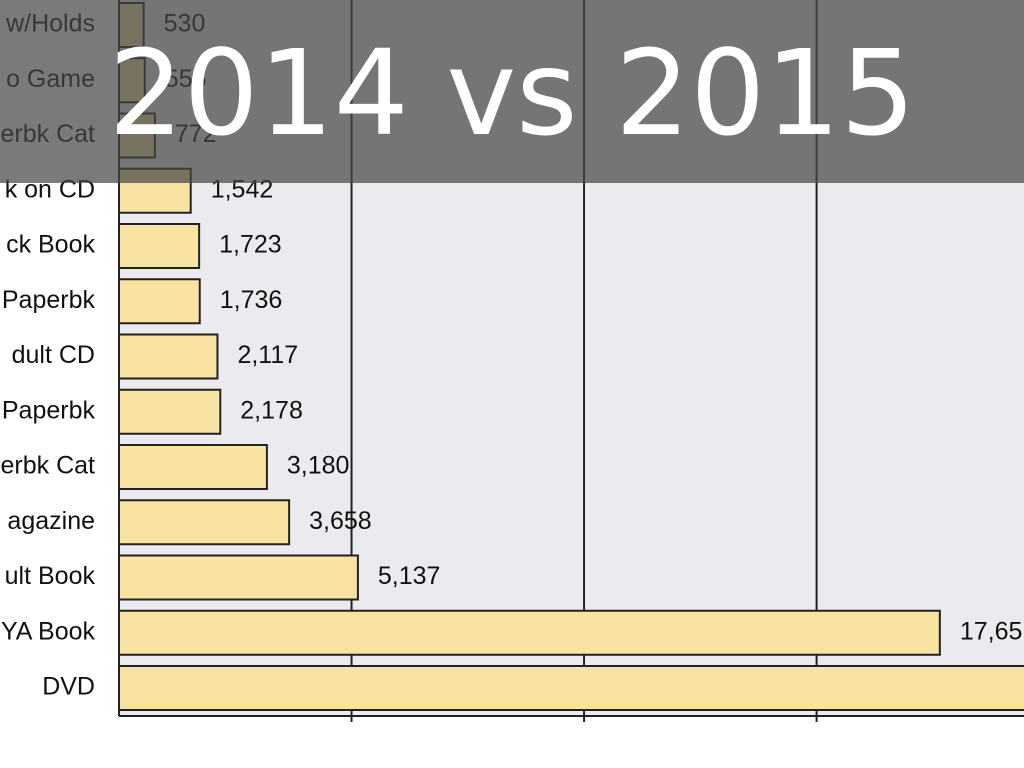  I want to click on category-label: dult CD, so click(53, 355).